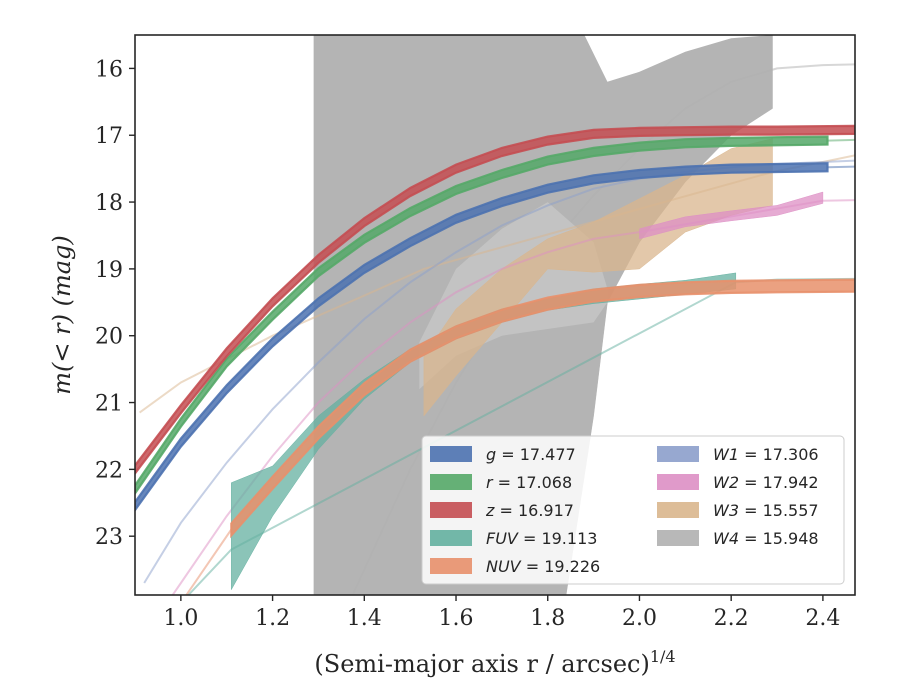 The width and height of the screenshot is (900, 700). Describe the element at coordinates (726, 482) in the screenshot. I see `legend-band-name: W2` at that location.